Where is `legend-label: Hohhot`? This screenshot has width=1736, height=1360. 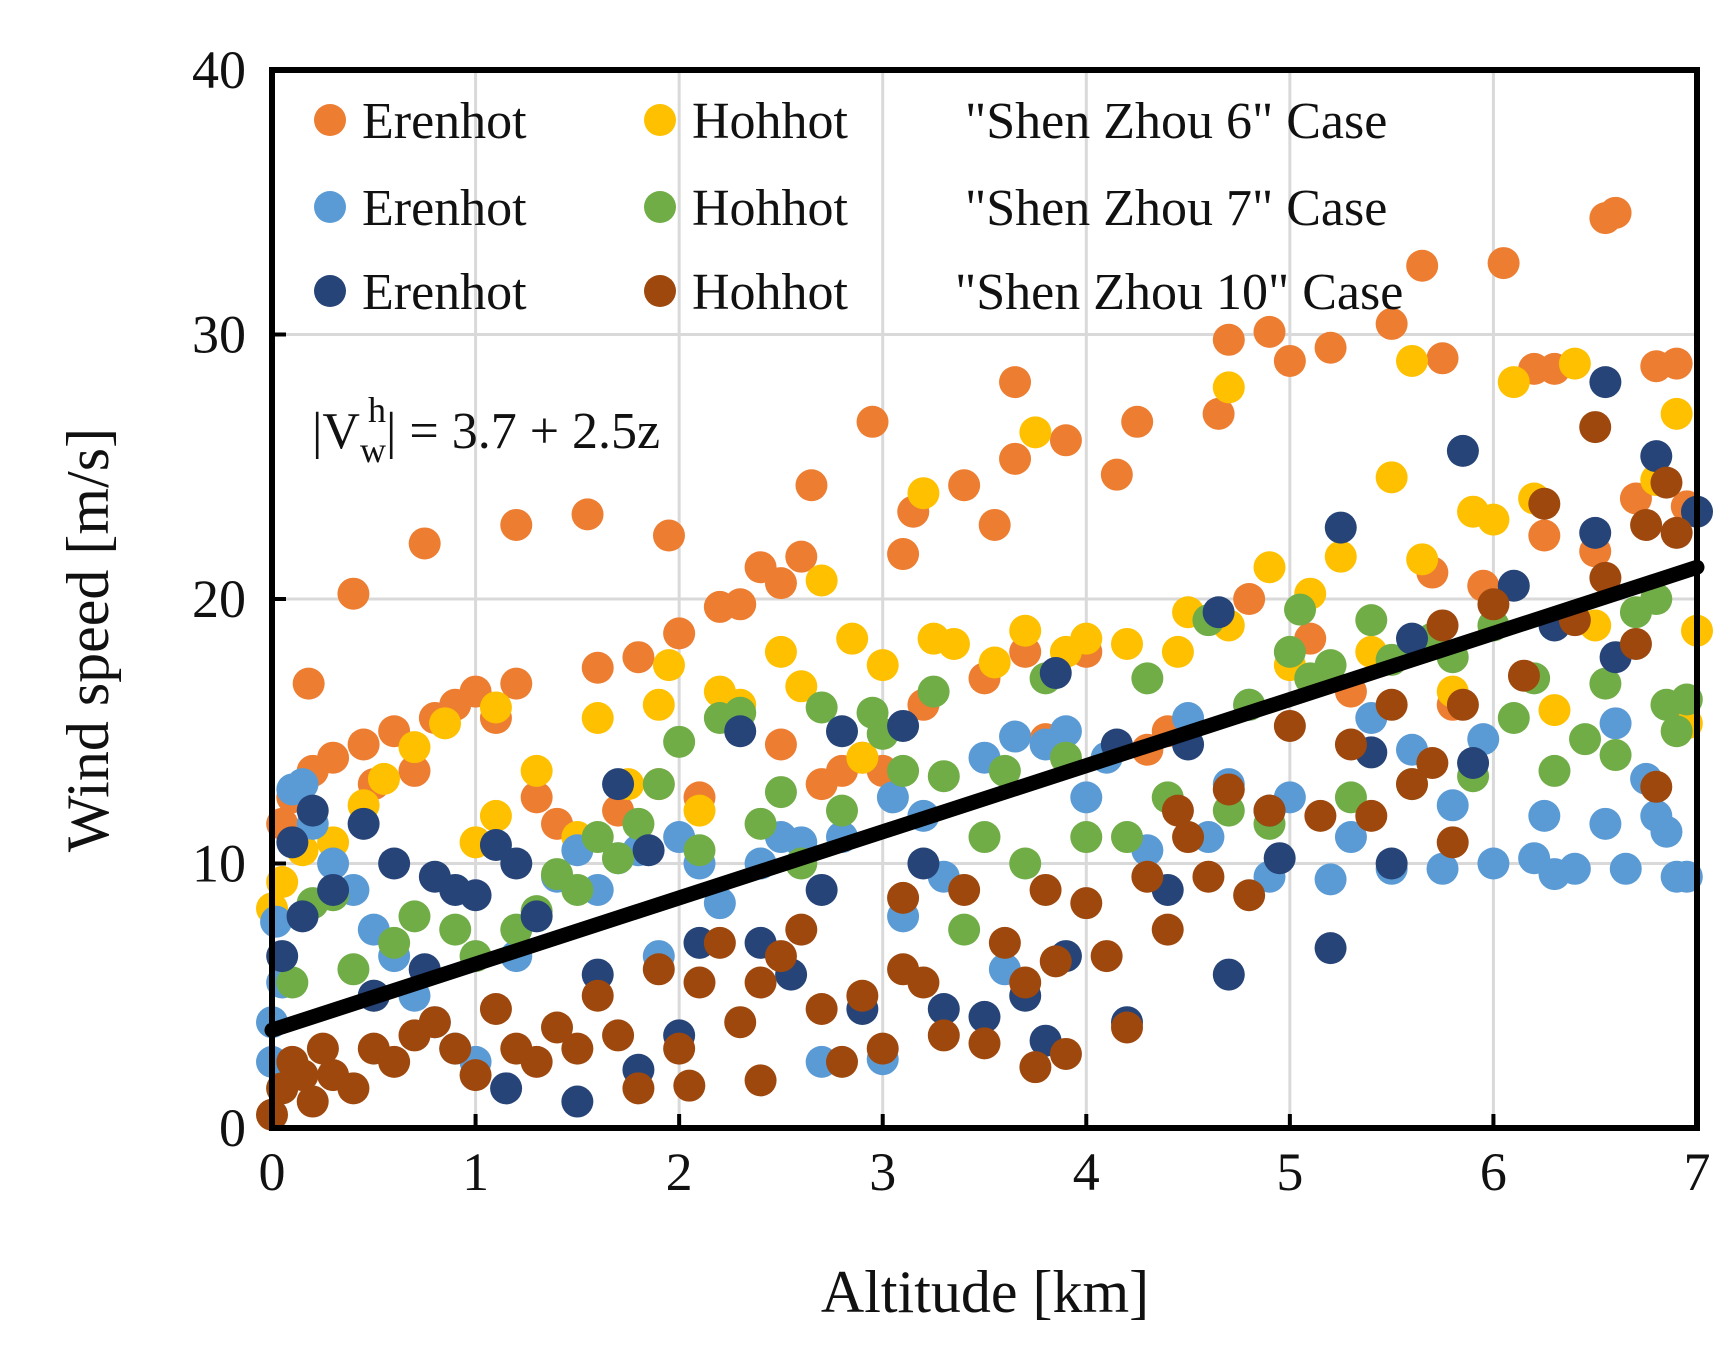
legend-label: Hohhot is located at coordinates (770, 292).